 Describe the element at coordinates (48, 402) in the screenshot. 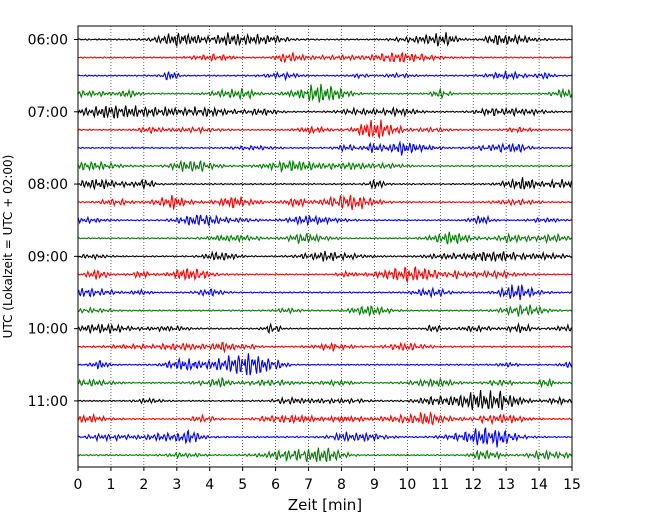

I see `y-tick-label: 11:00` at that location.